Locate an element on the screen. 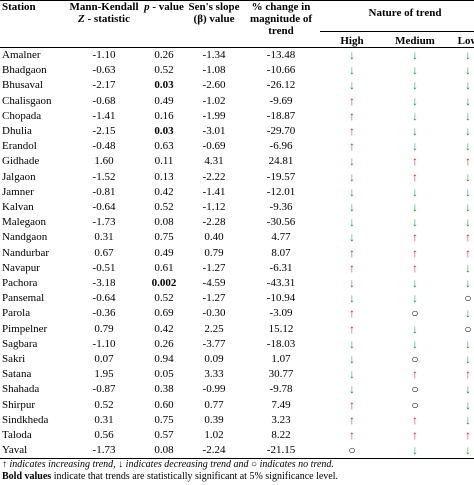 The image size is (474, 485). header-text: Mann-Kendall is located at coordinates (104, 7).